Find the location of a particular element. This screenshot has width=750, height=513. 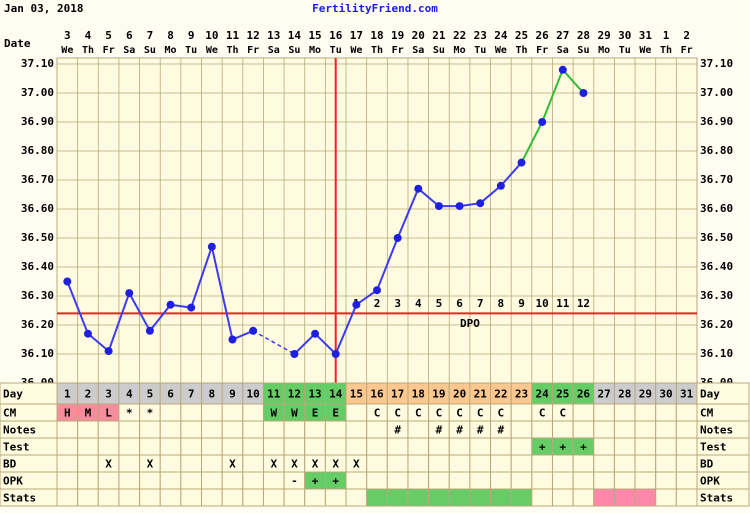

y-tick-label: 36.30 is located at coordinates (37, 295).